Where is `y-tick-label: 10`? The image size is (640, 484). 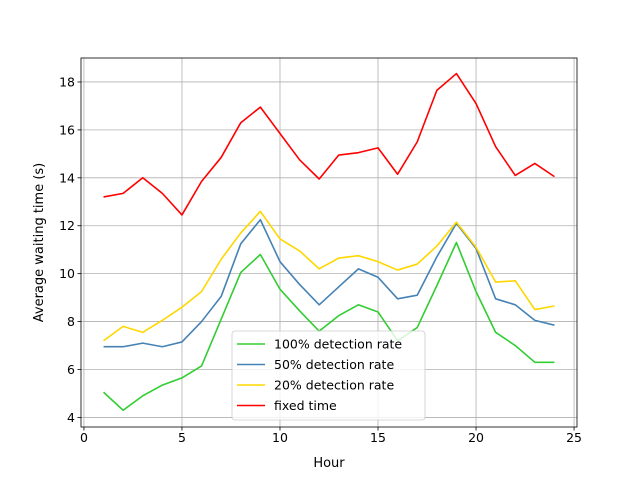
y-tick-label: 10 is located at coordinates (67, 273).